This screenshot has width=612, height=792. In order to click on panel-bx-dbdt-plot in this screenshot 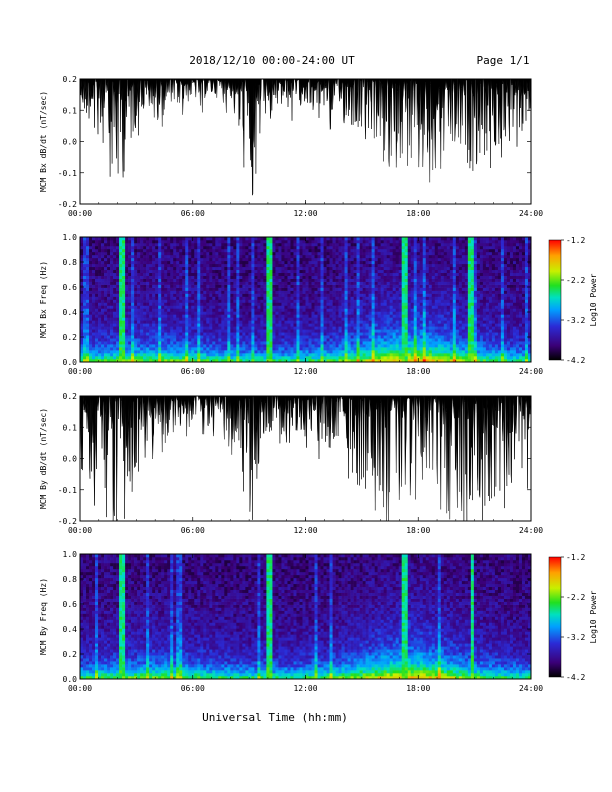, I will do `click(305, 137)`.